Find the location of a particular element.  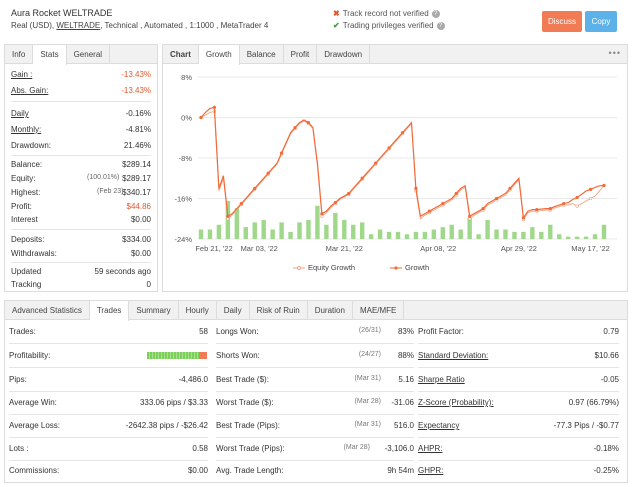

stat-value: -13.43% is located at coordinates (136, 90).